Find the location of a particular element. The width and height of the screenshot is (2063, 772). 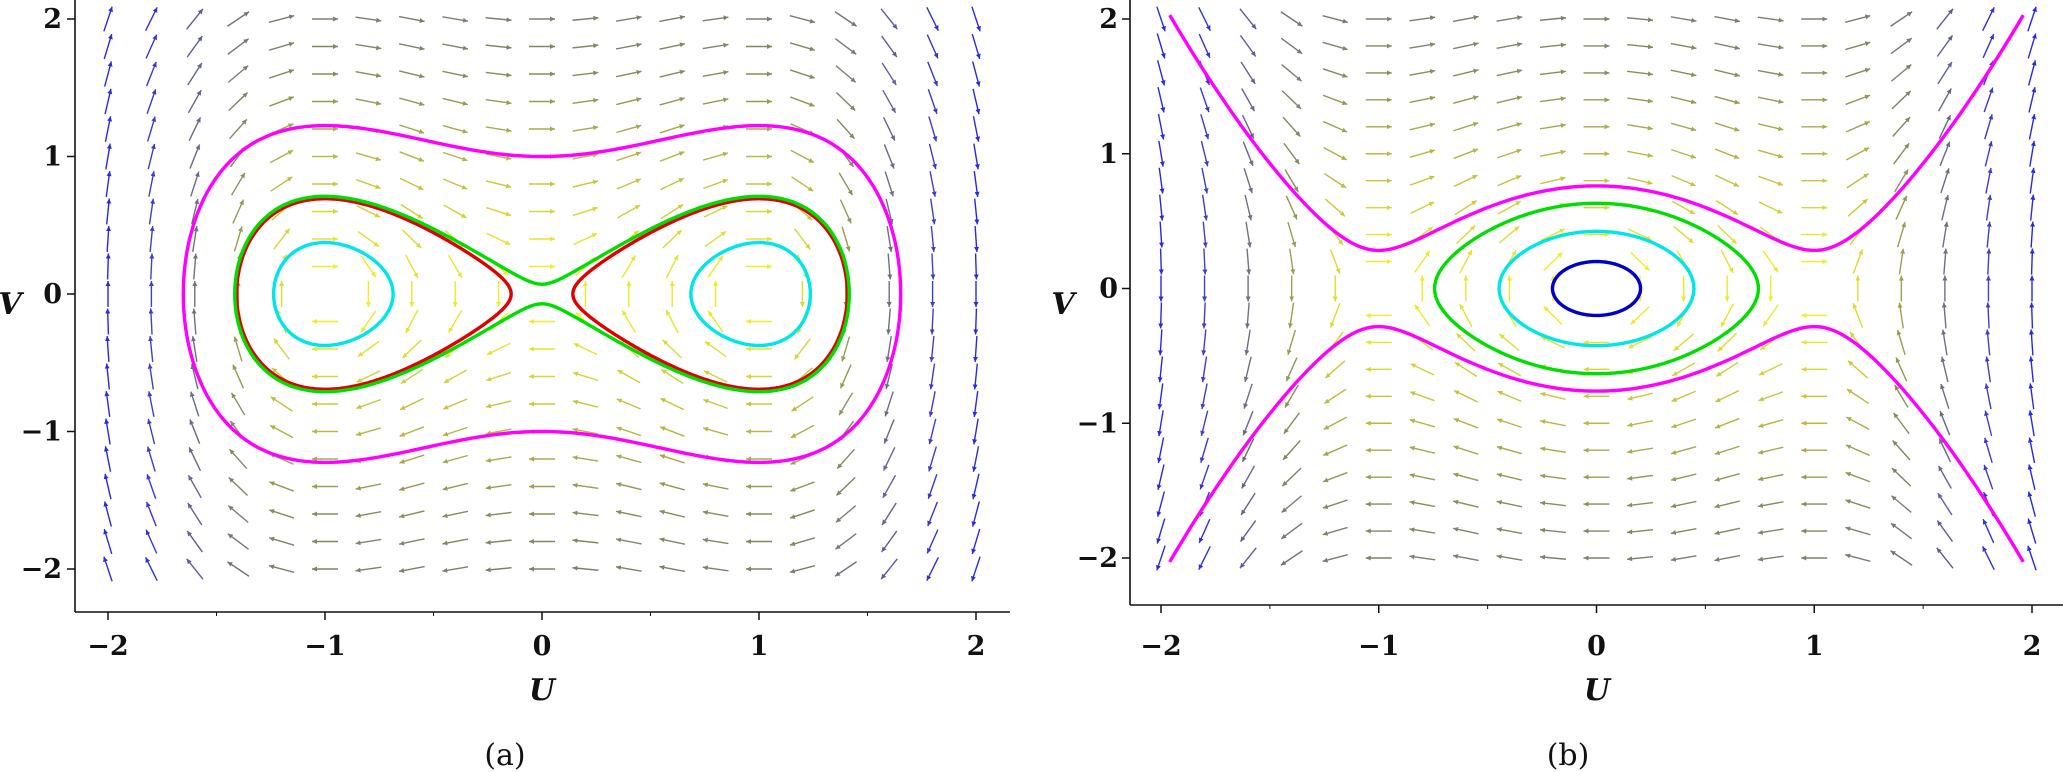

y-tick-label: −2 is located at coordinates (1097, 558).